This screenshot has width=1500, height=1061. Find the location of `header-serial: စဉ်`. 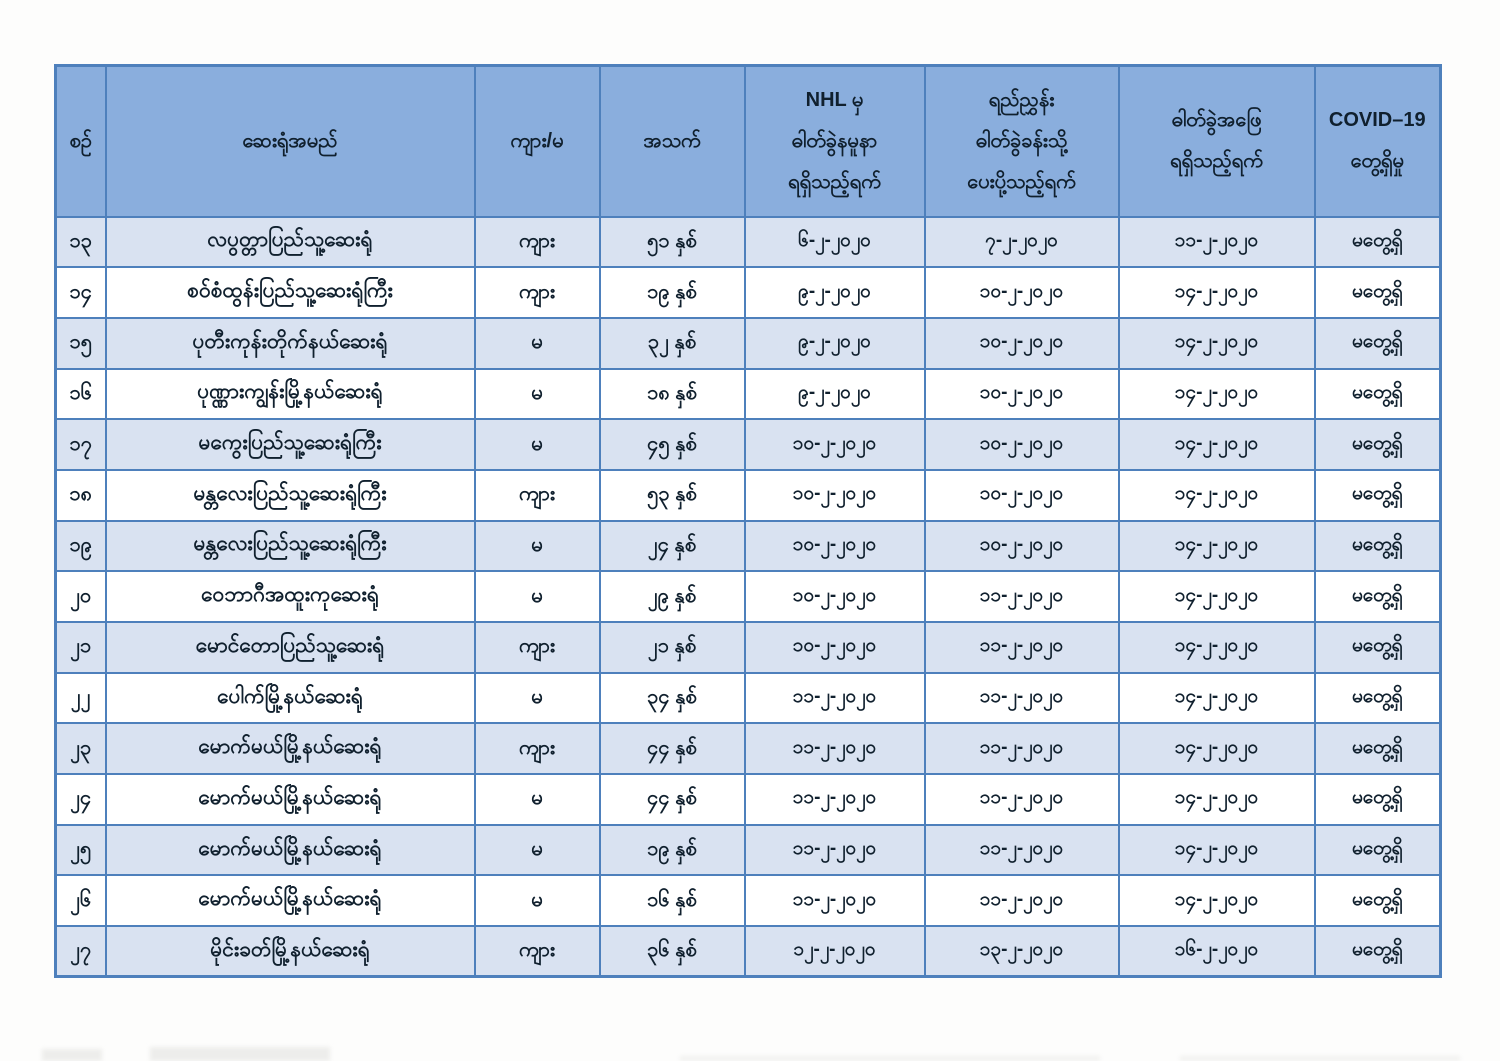

header-serial: စဉ် is located at coordinates (80, 141).